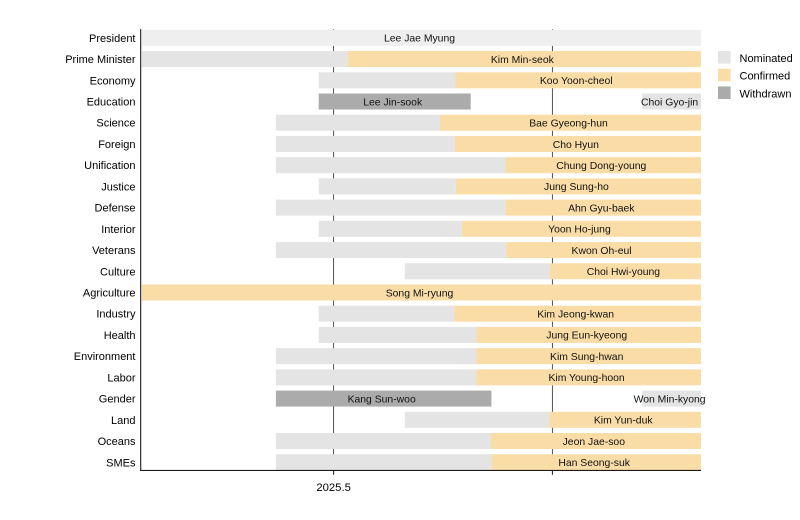 This screenshot has width=800, height=520. What do you see at coordinates (111, 103) in the screenshot?
I see `svg-text: Education` at bounding box center [111, 103].